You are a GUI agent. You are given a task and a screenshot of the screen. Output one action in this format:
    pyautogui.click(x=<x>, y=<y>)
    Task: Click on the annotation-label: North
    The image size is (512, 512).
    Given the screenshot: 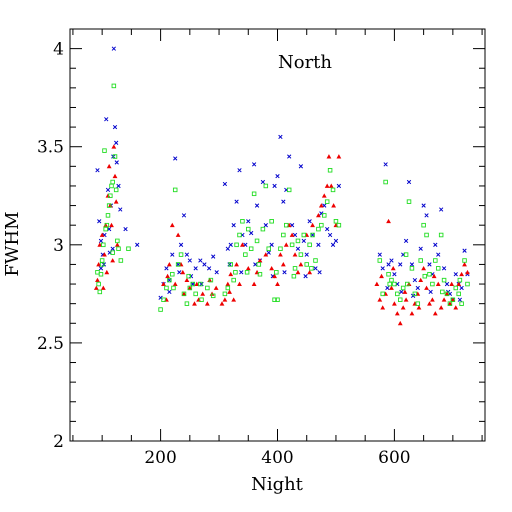 What is the action you would take?
    pyautogui.click(x=305, y=62)
    